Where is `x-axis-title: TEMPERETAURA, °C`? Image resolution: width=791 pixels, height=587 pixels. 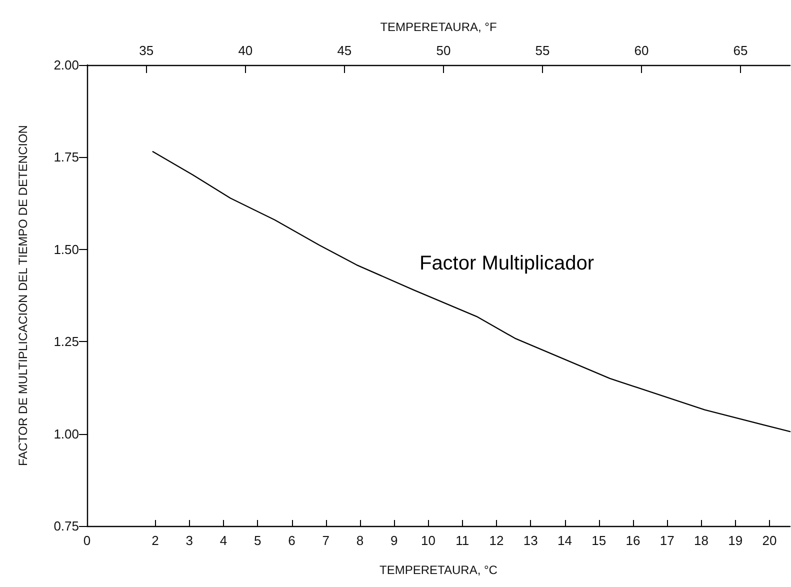 x-axis-title: TEMPERETAURA, °C is located at coordinates (439, 570).